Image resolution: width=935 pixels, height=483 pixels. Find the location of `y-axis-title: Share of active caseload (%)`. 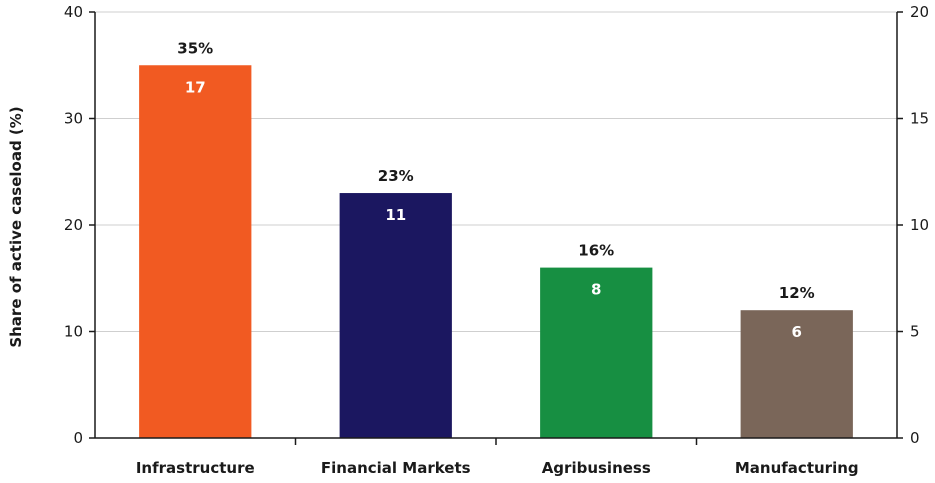

y-axis-title: Share of active caseload (%) is located at coordinates (16, 226).